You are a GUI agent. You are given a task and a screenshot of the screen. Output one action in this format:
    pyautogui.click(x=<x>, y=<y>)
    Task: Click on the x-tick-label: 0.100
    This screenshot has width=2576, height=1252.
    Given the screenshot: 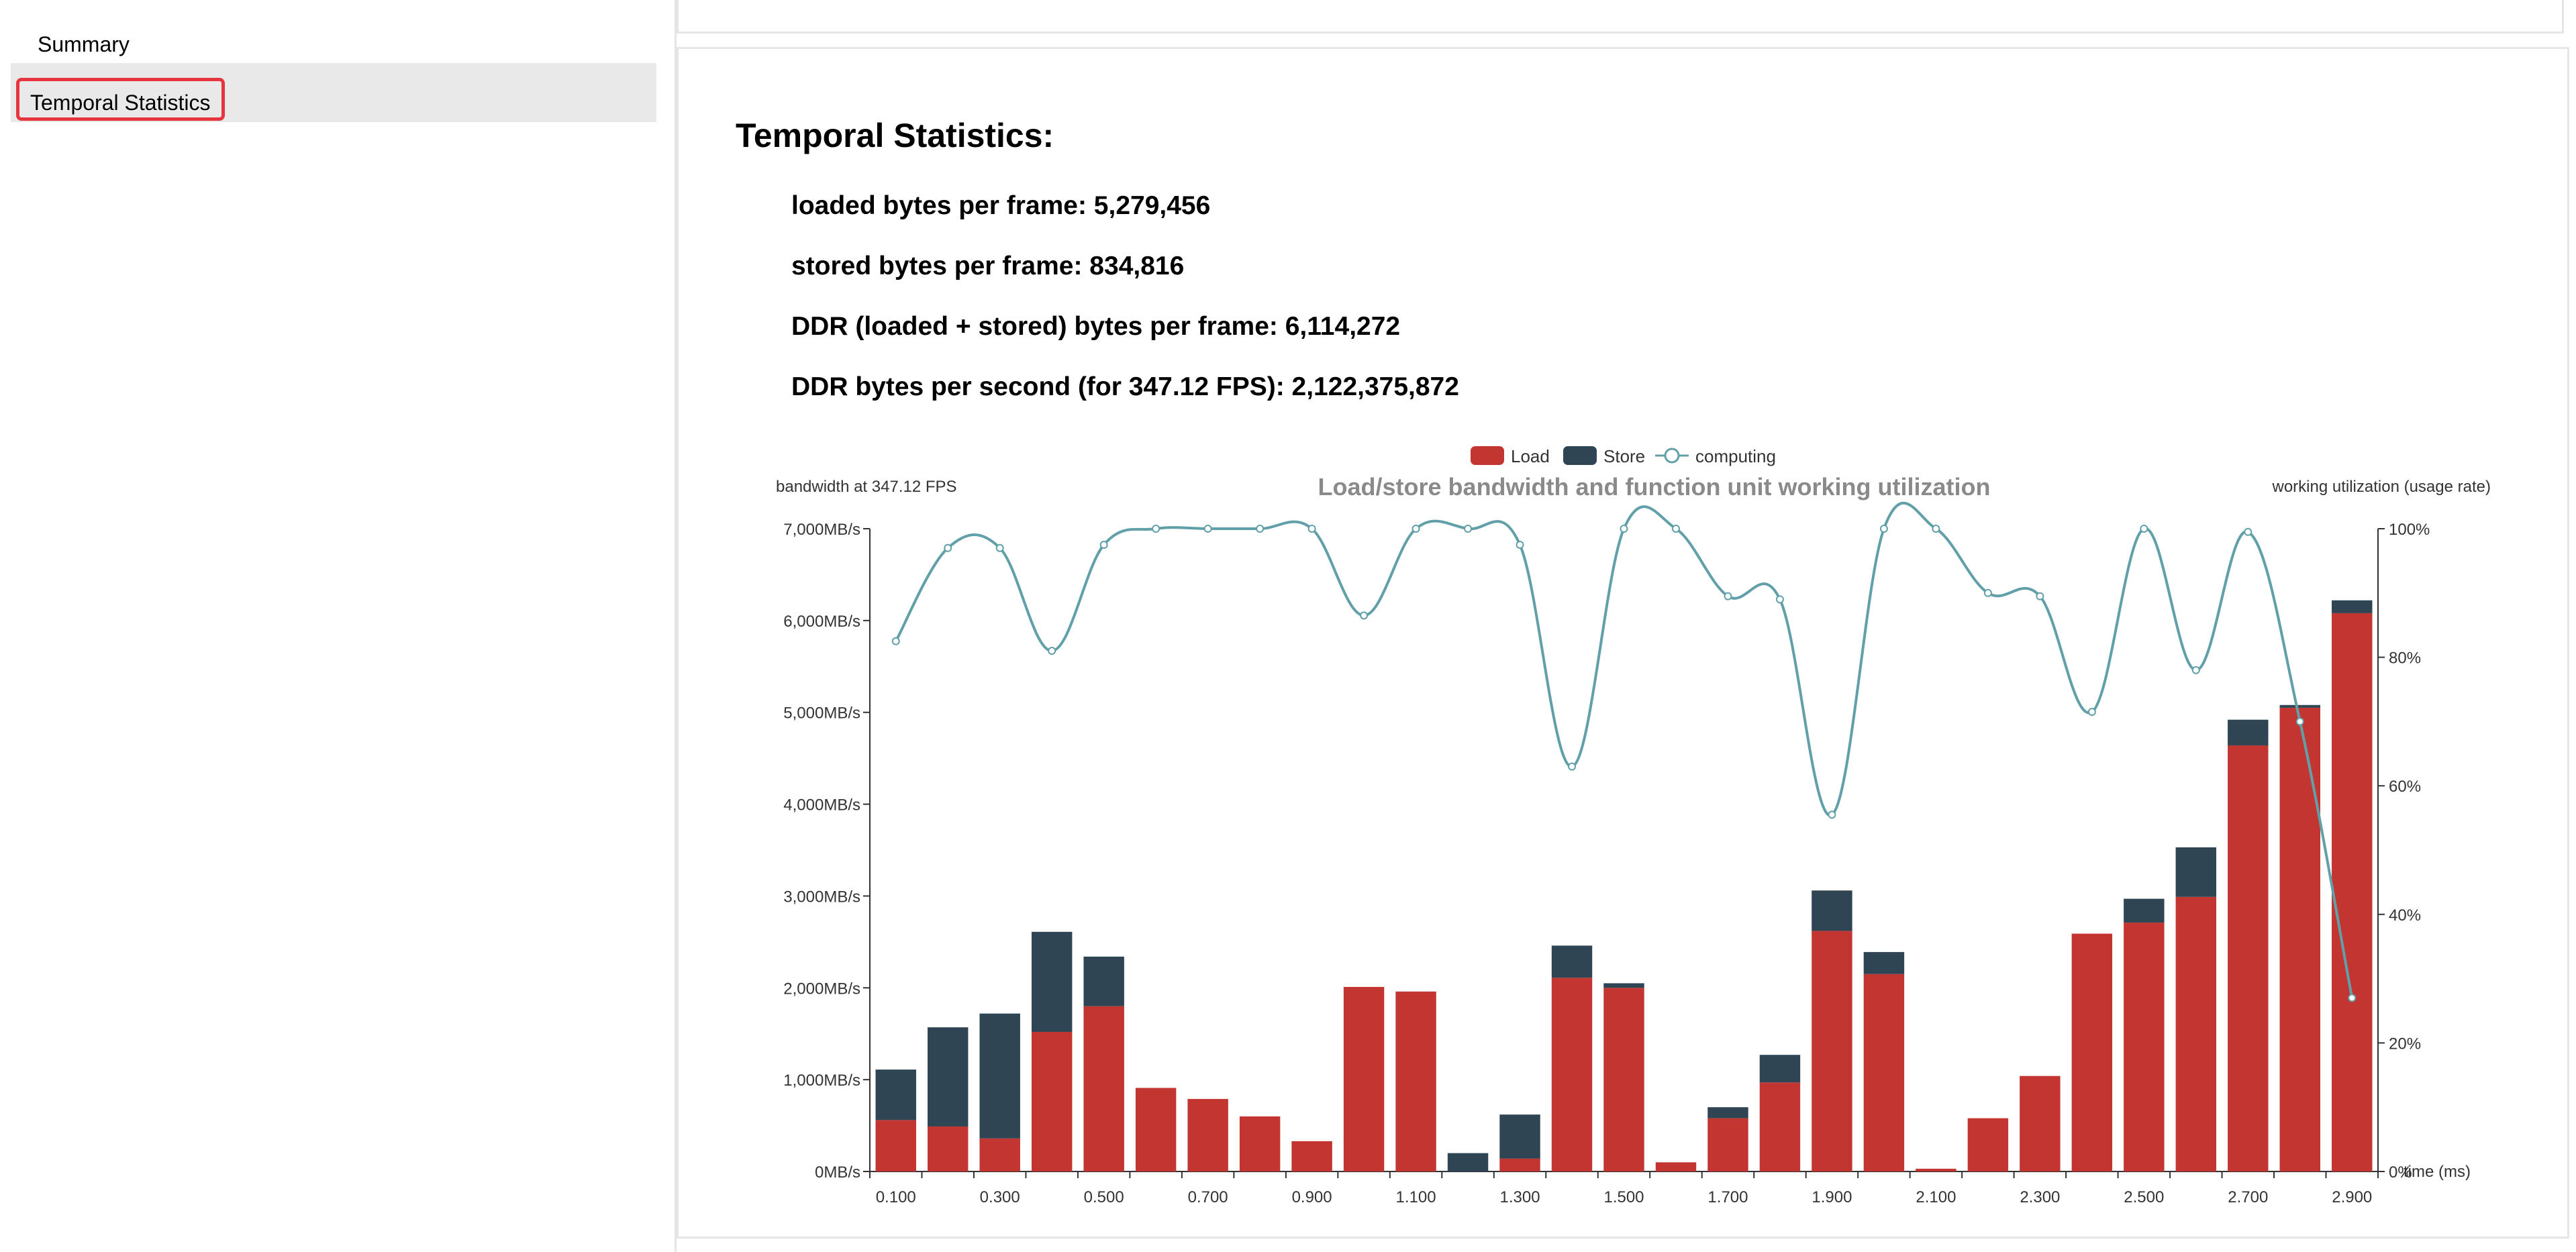 What is the action you would take?
    pyautogui.click(x=896, y=1197)
    